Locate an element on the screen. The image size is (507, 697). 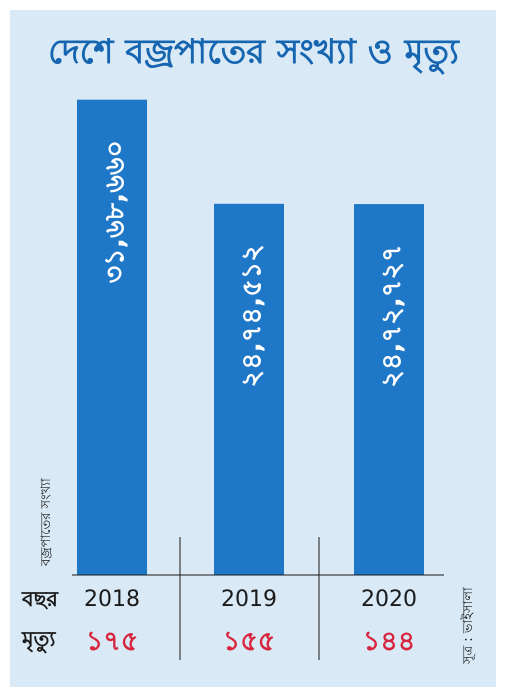
column-dividers is located at coordinates (249, 598).